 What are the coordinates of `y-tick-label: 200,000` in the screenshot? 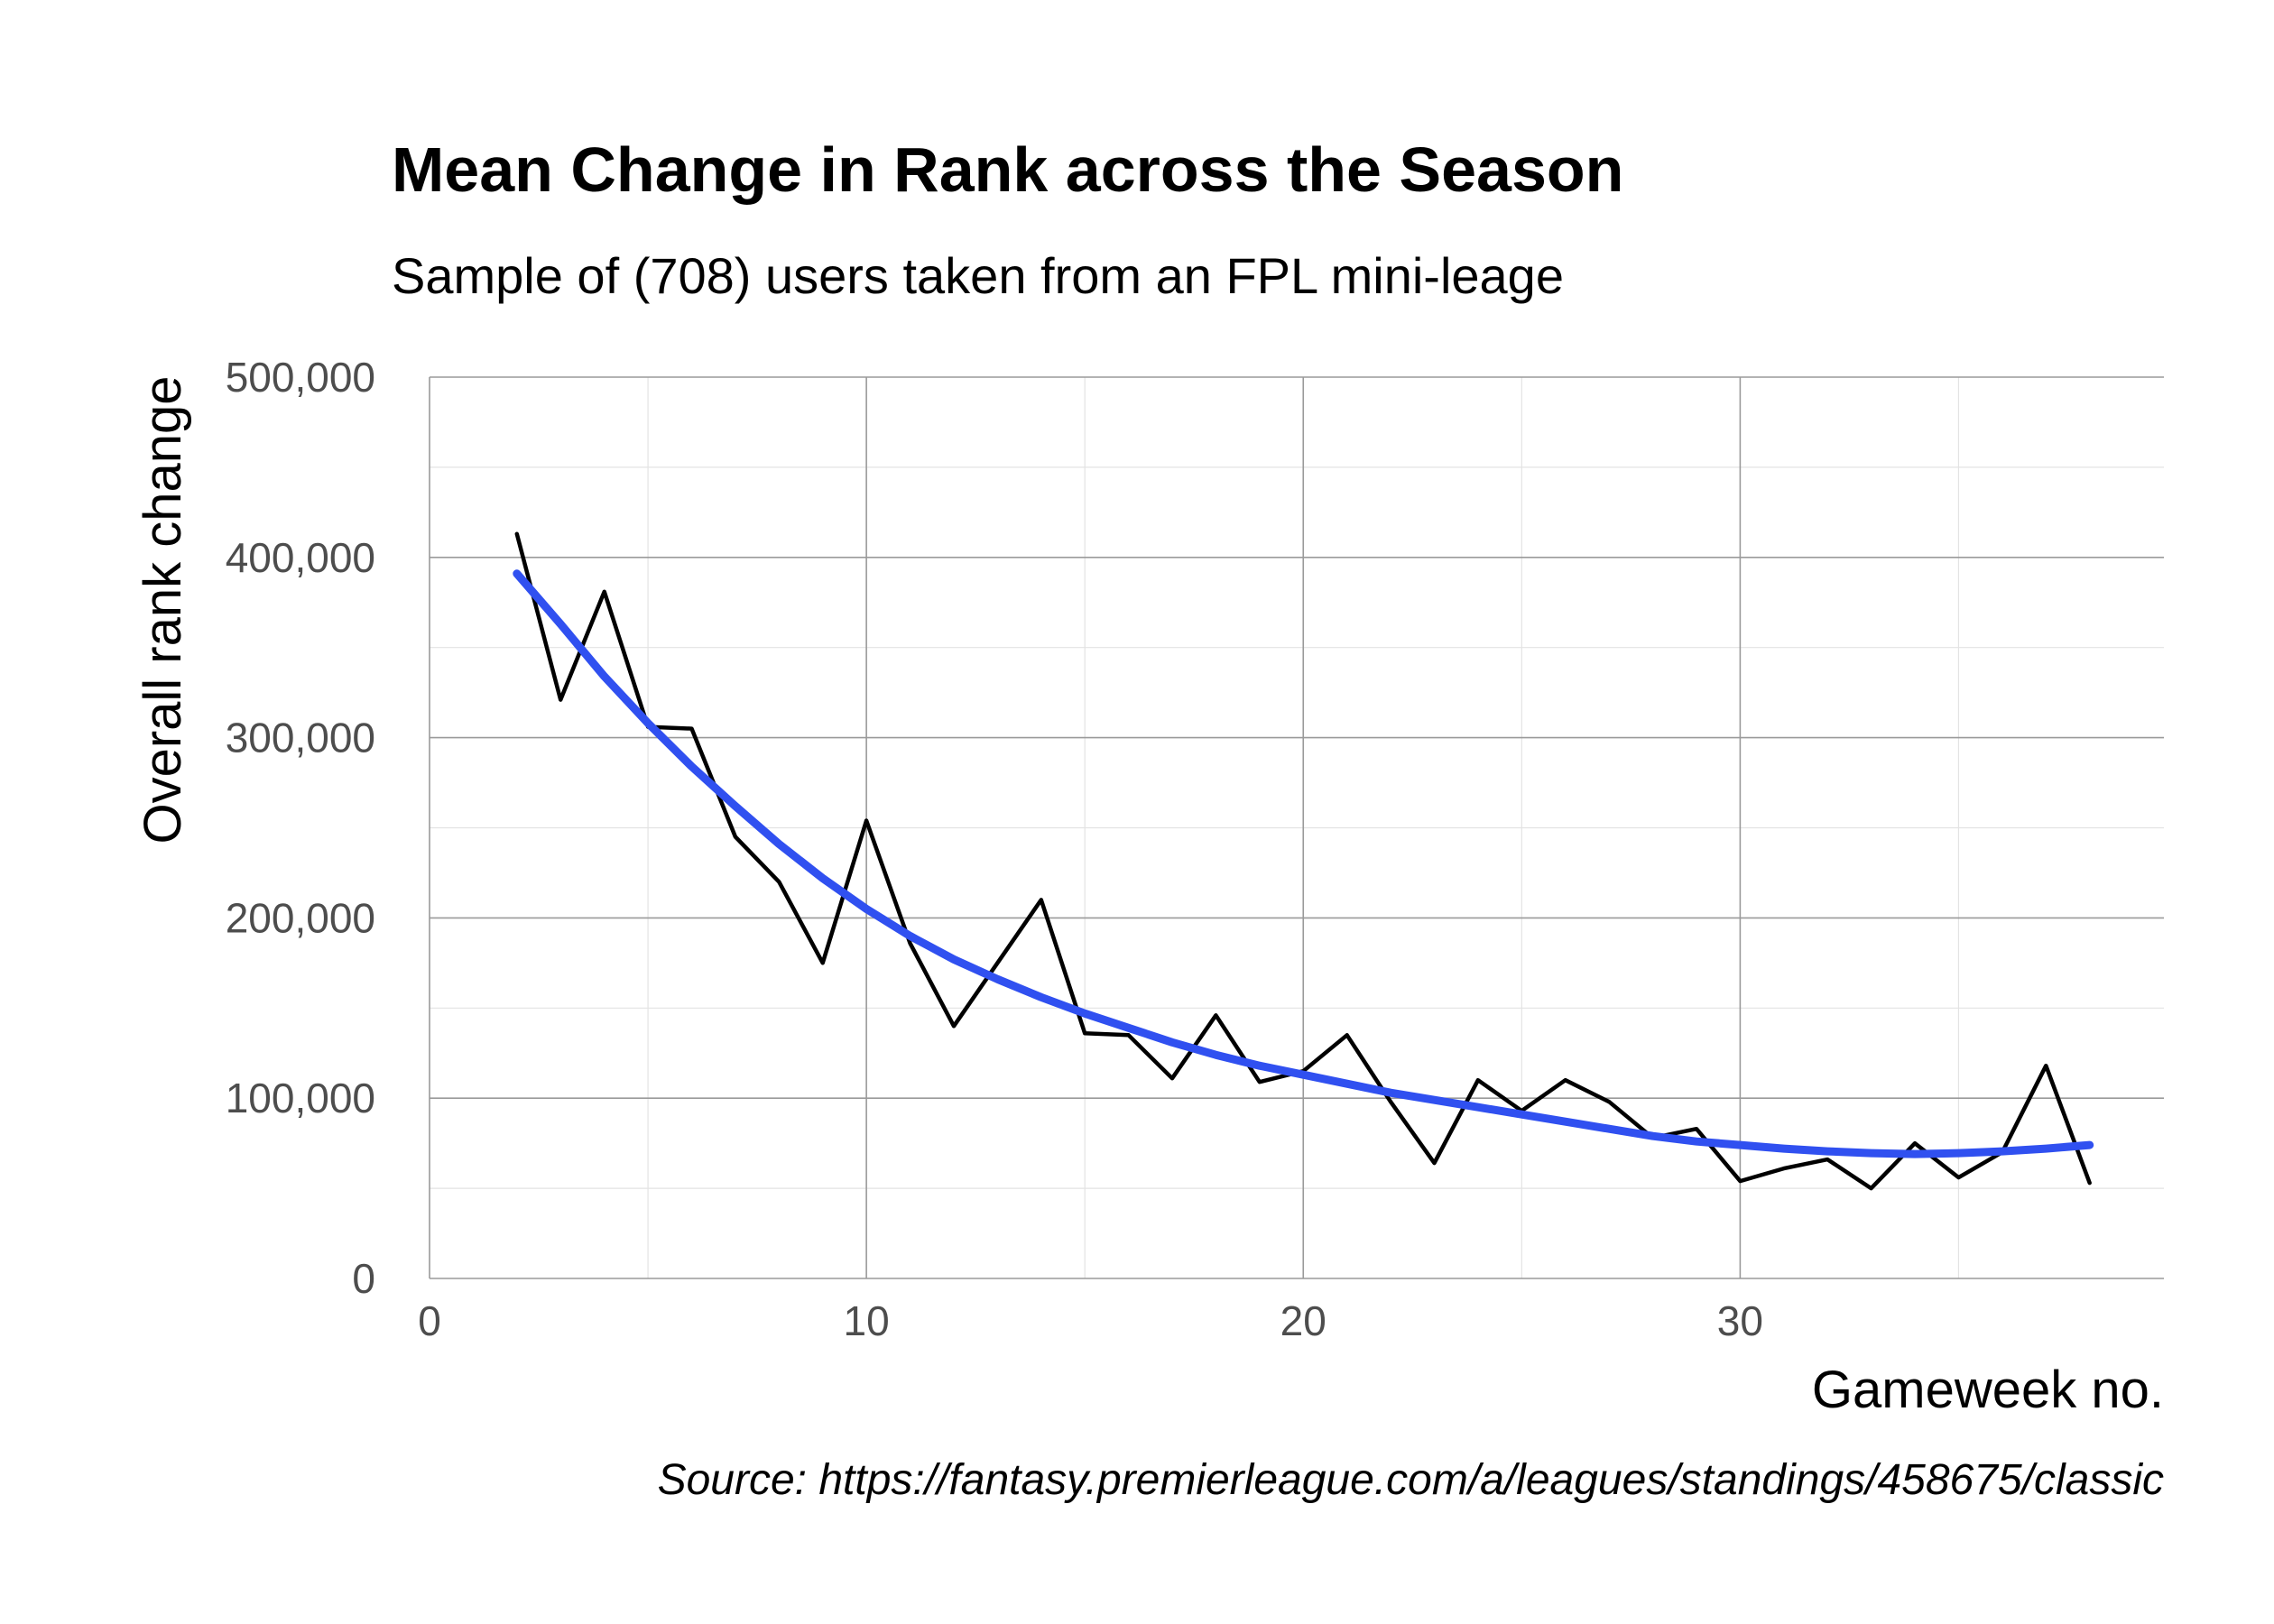 It's located at (300, 918).